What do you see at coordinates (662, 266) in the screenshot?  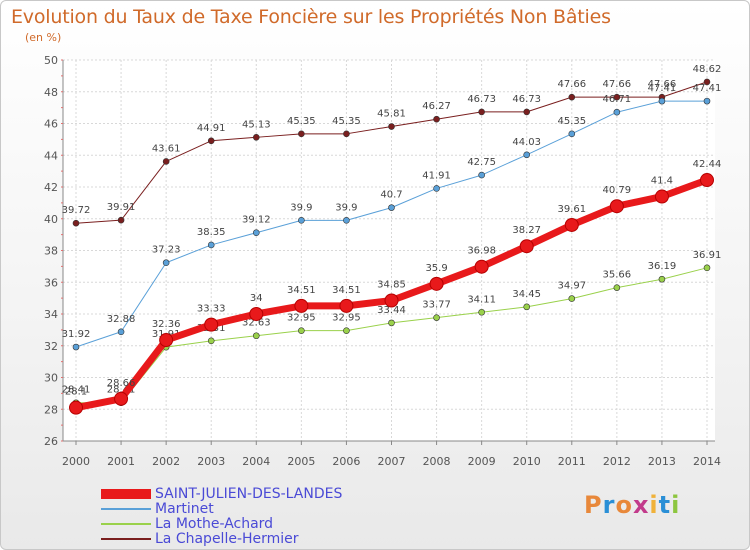 I see `data-label: 36.19` at bounding box center [662, 266].